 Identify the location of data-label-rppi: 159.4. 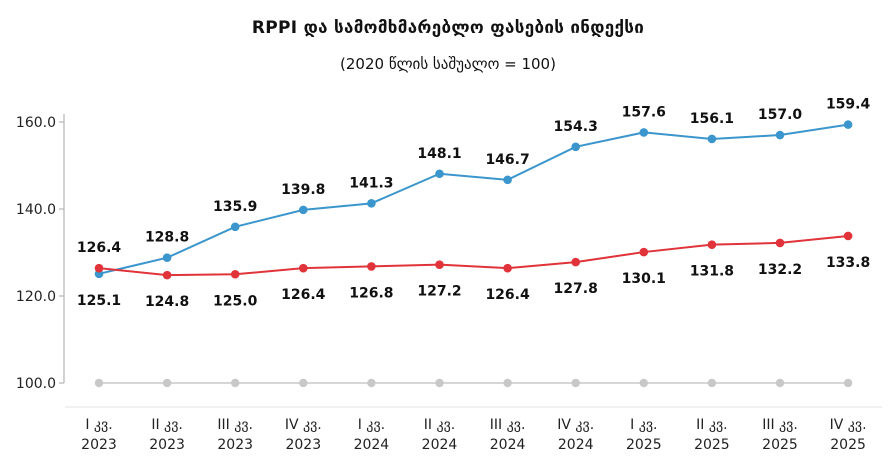
(848, 105).